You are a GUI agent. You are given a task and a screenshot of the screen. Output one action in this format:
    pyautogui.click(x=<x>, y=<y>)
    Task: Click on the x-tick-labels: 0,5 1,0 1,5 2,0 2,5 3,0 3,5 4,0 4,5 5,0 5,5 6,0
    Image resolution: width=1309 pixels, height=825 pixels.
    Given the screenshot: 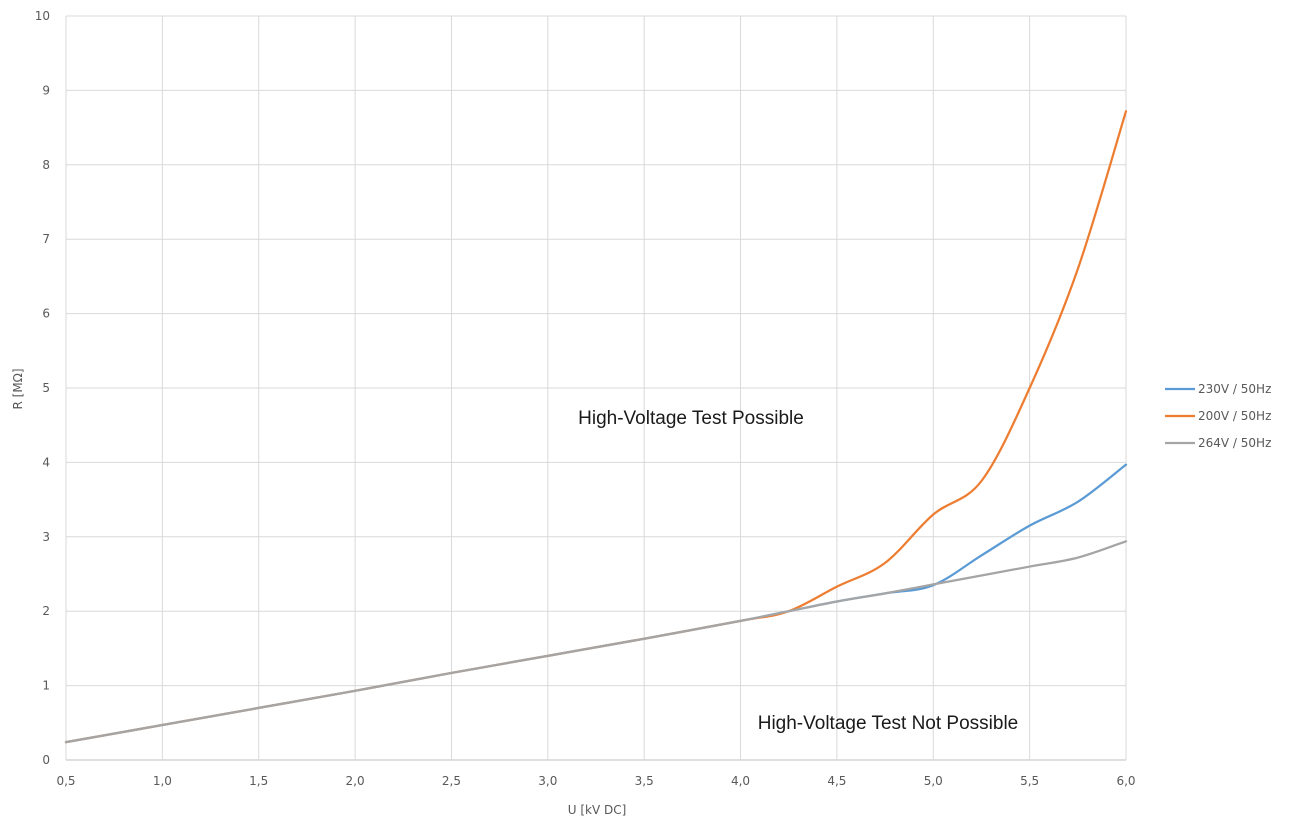 What is the action you would take?
    pyautogui.click(x=595, y=781)
    